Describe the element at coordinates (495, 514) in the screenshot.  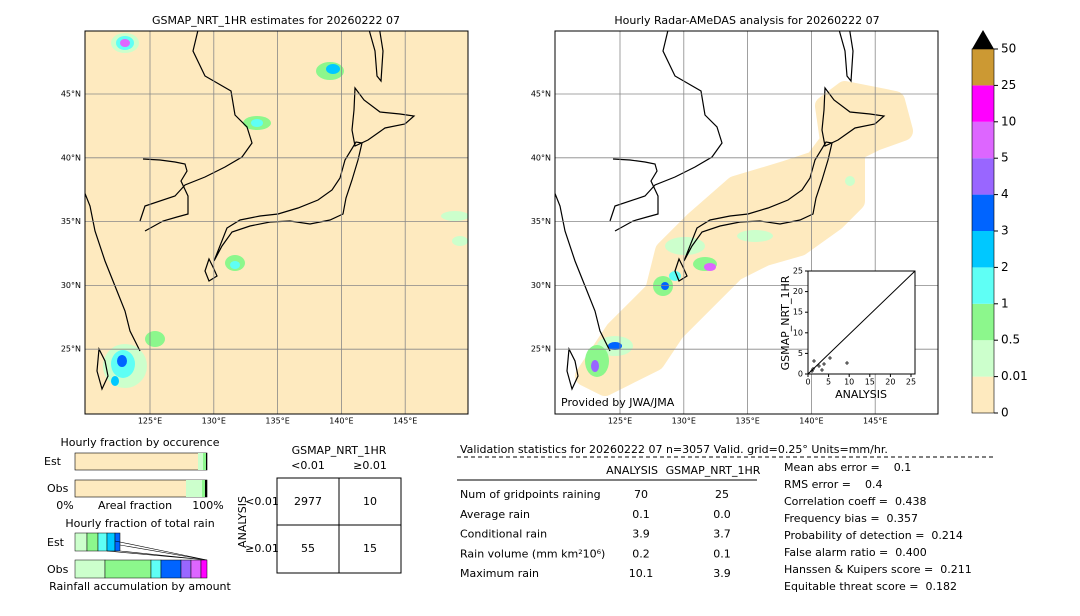
I see `stat-label: Average rain` at that location.